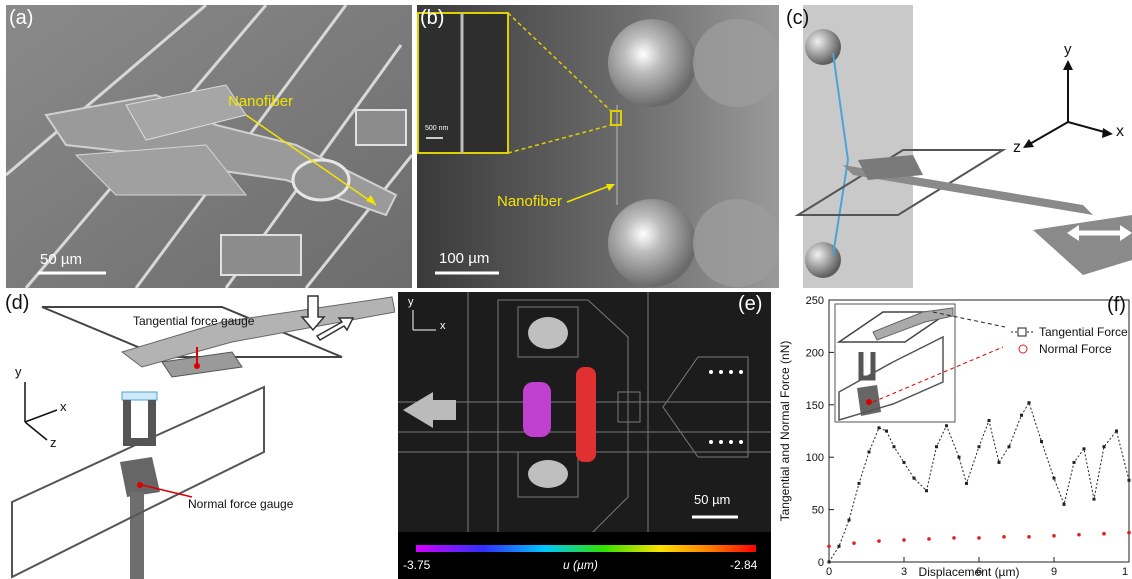 This screenshot has height=579, width=1132. Describe the element at coordinates (41, 411) in the screenshot. I see `axes-triad-d` at that location.